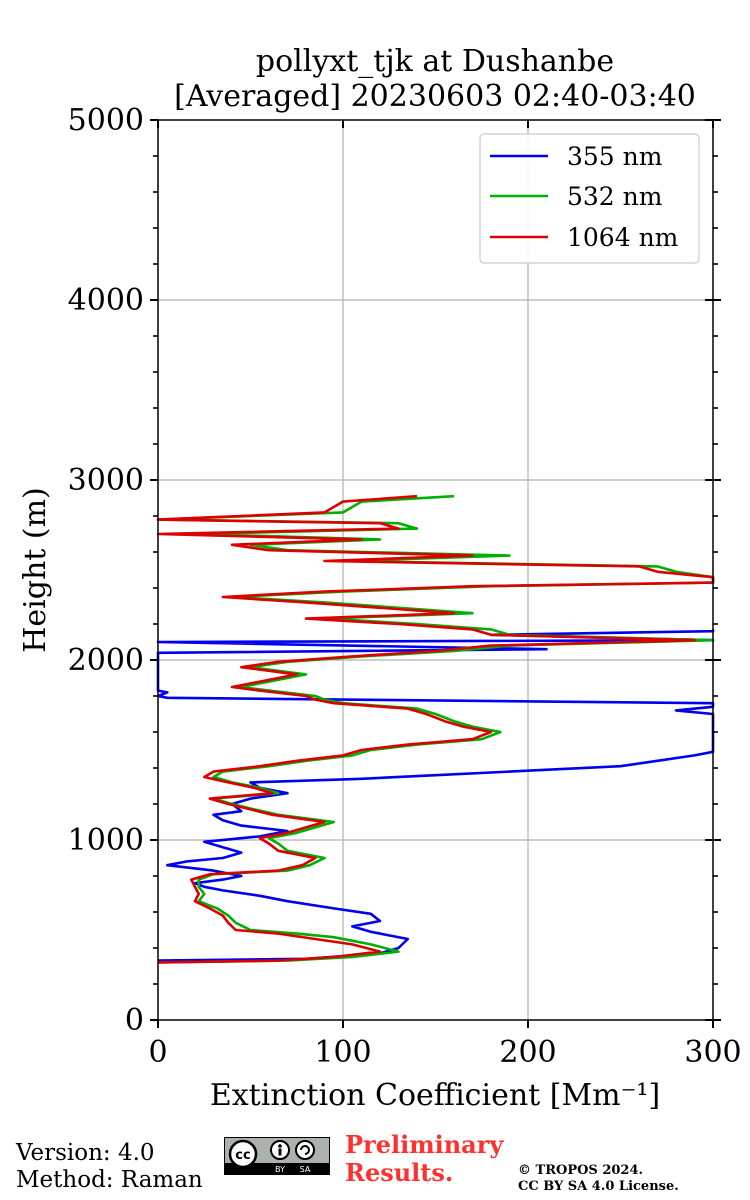 Image resolution: width=750 pixels, height=1200 pixels. What do you see at coordinates (277, 1156) in the screenshot?
I see `cc-by-sa-badge: cc BY SA` at bounding box center [277, 1156].